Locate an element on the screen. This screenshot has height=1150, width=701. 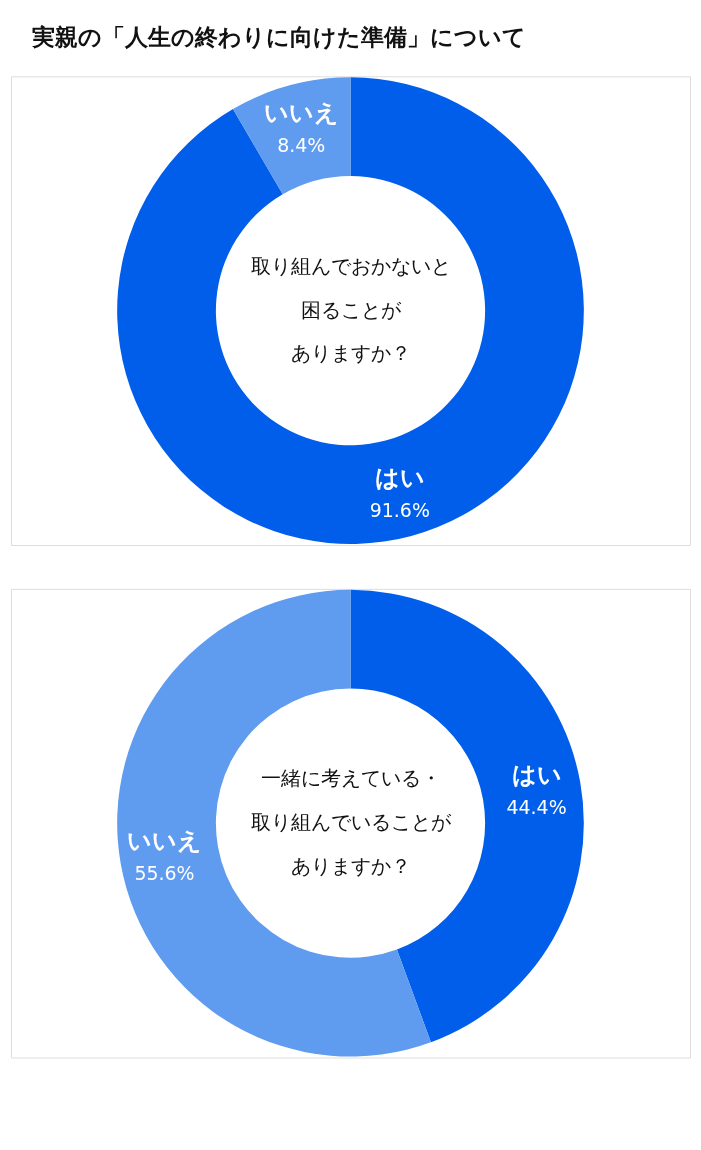
text: 一緒に考えている・ is located at coordinates (350, 778).